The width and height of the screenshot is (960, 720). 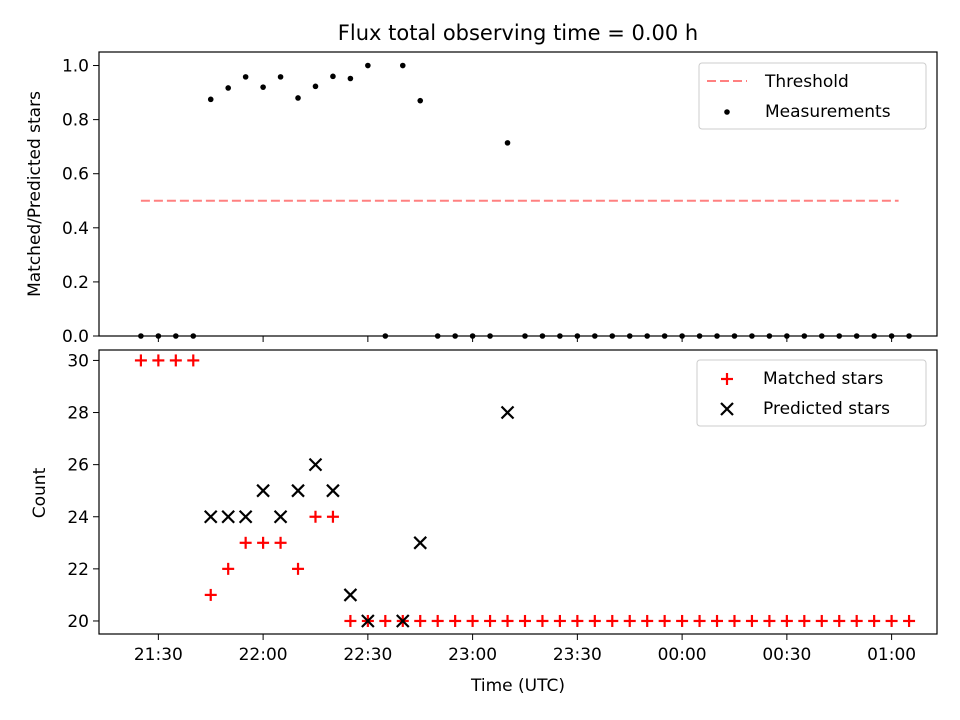 I want to click on legend-predicted-marker, so click(x=727, y=409).